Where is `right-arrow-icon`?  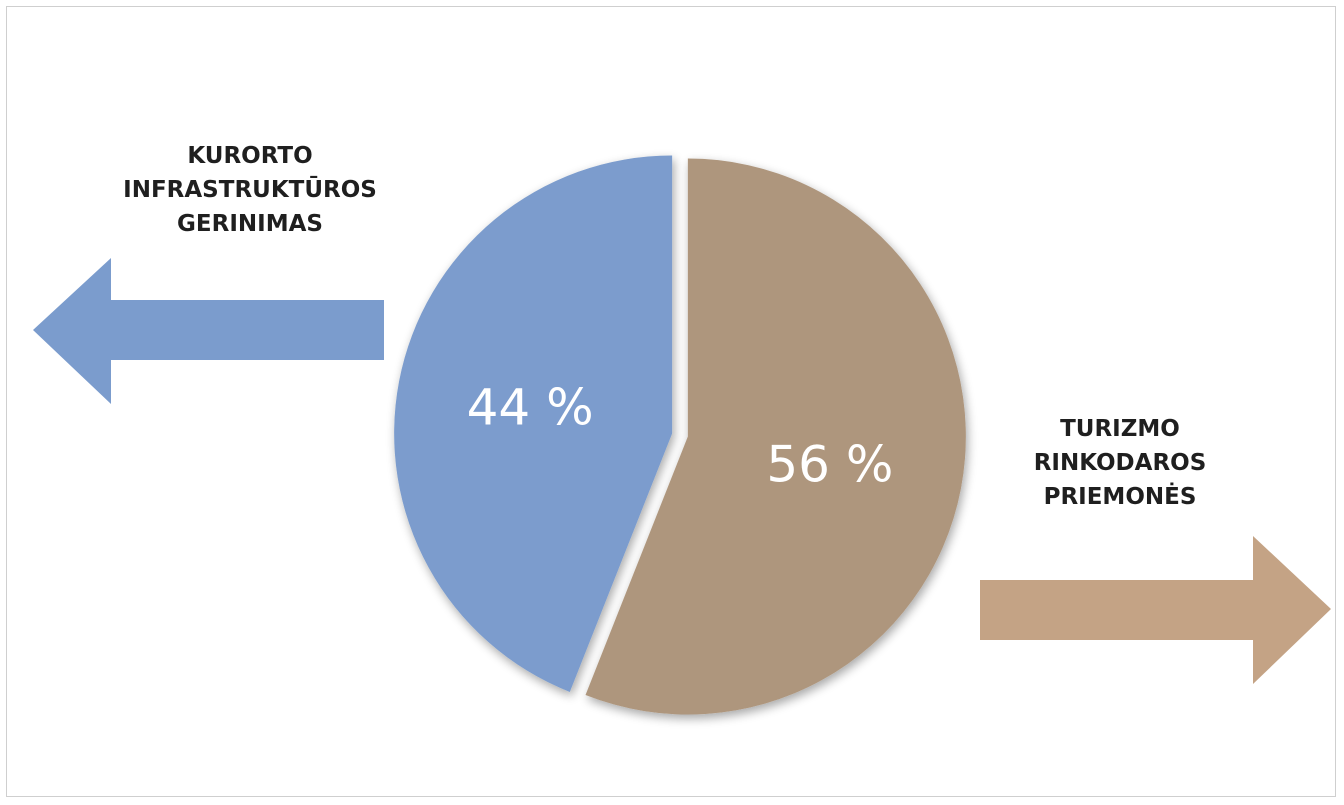
right-arrow-icon is located at coordinates (1155, 610).